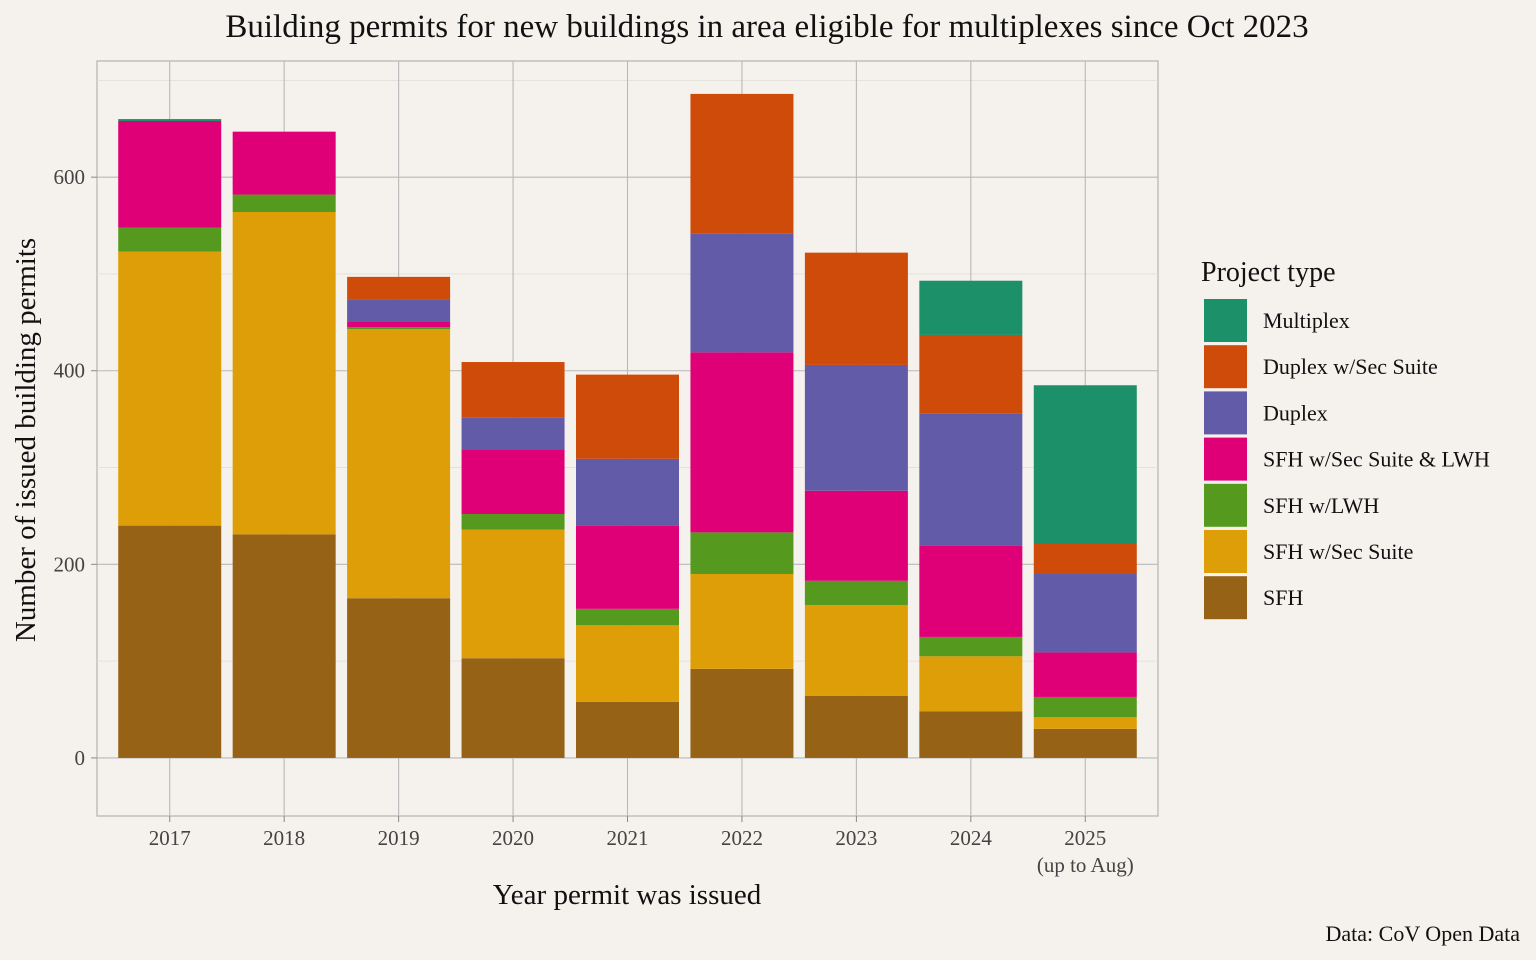 The height and width of the screenshot is (960, 1536). Describe the element at coordinates (1376, 459) in the screenshot. I see `legend-label: SFH w/Sec Suite & LWH` at that location.